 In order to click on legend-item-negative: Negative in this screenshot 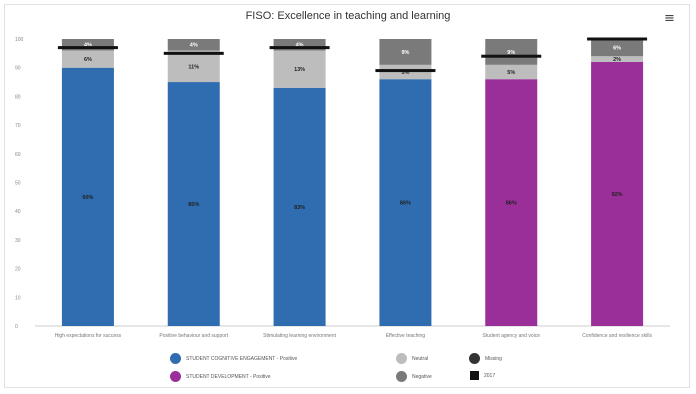, I will do `click(414, 376)`.